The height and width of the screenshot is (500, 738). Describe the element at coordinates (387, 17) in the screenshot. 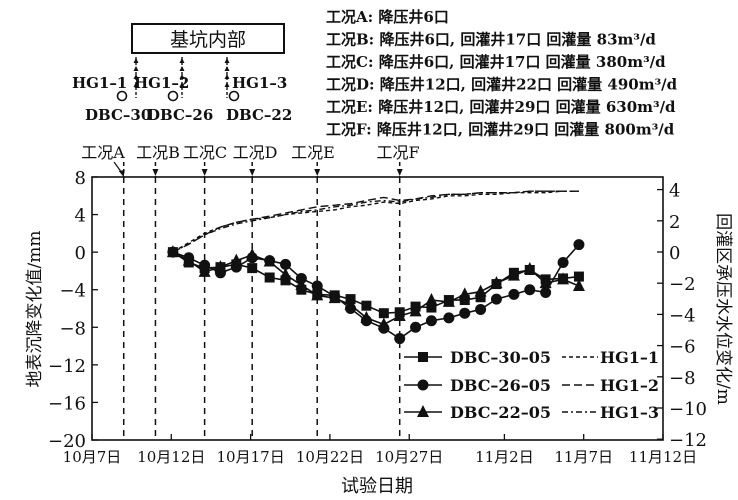

I see `condition-description: 工况A: 降压井6口` at that location.